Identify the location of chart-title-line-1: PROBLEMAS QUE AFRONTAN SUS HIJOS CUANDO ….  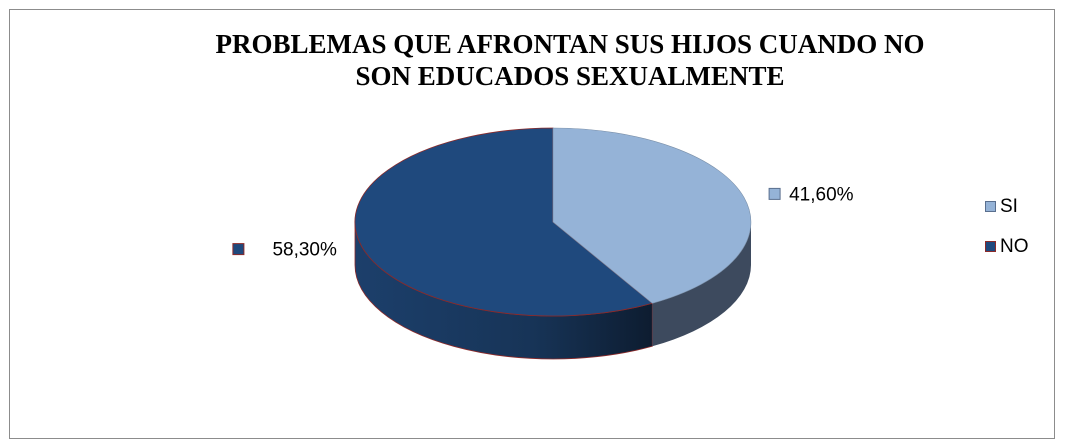
(570, 44).